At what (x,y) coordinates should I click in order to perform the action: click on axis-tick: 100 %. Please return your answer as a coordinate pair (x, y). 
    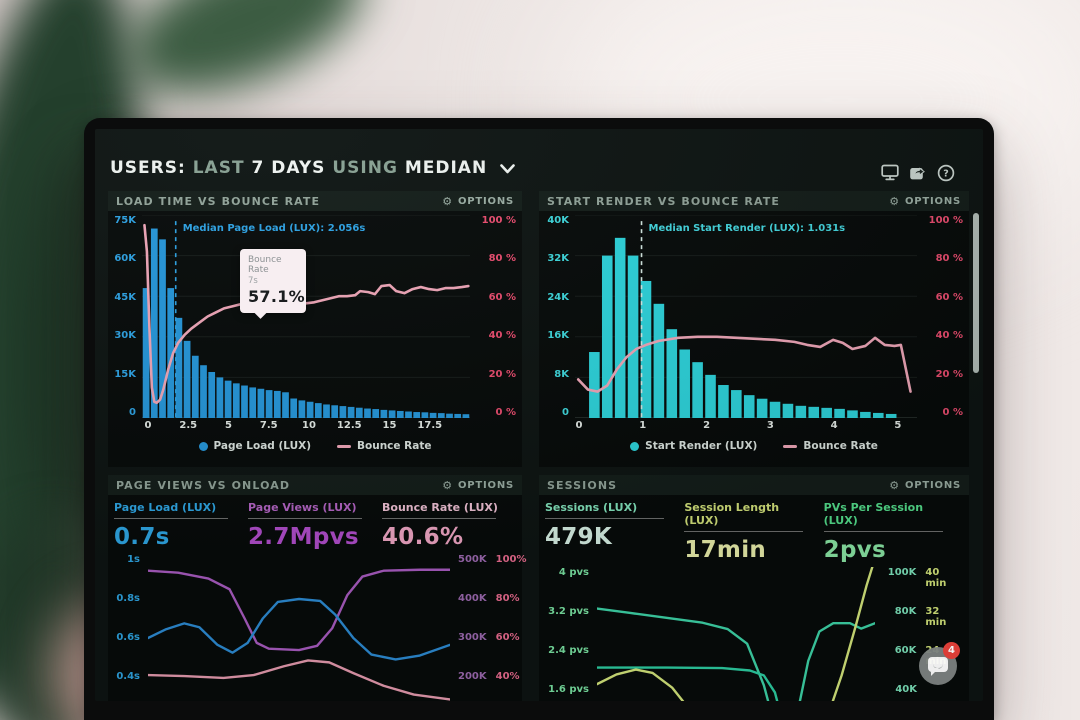
    Looking at the image, I should click on (498, 220).